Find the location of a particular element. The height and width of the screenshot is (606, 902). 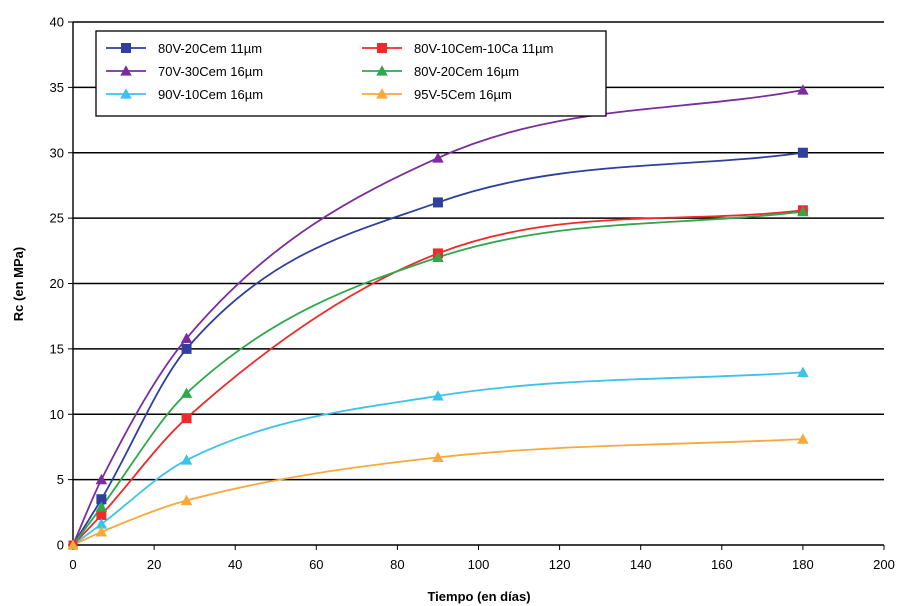

legend-label: 80V-20Cem 16µm is located at coordinates (466, 71).